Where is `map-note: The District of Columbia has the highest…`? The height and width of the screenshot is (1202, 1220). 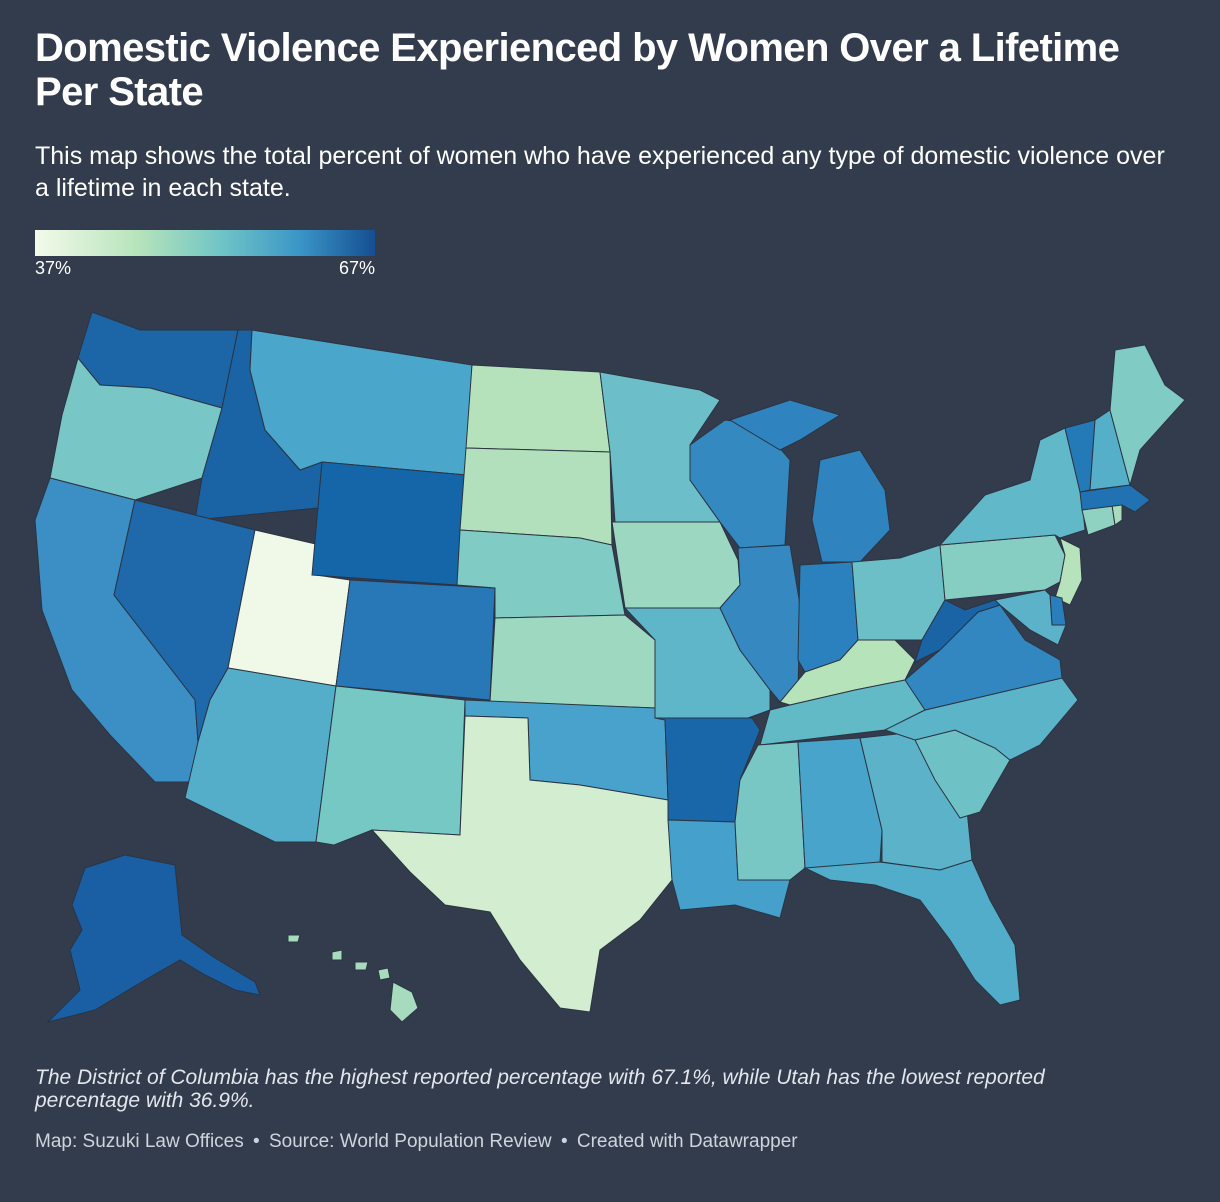
map-note: The District of Columbia has the highest… is located at coordinates (540, 1089).